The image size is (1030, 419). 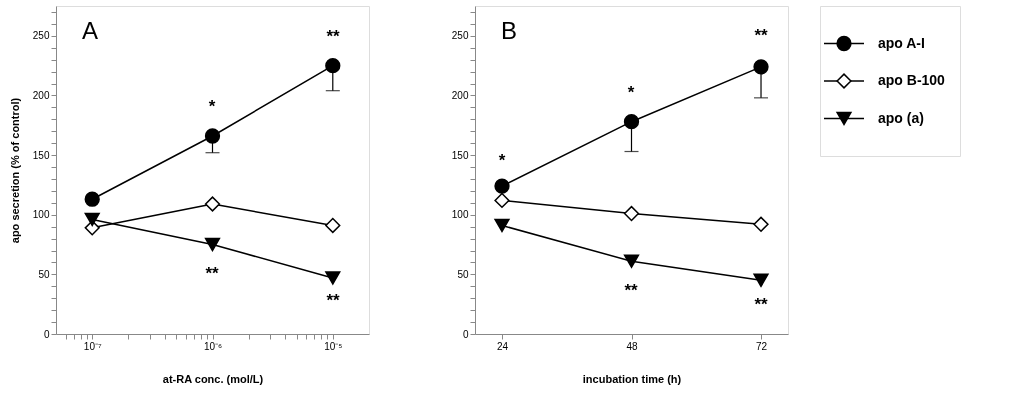 What do you see at coordinates (92, 346) in the screenshot?
I see `x-tick-label: 10⁻⁷` at bounding box center [92, 346].